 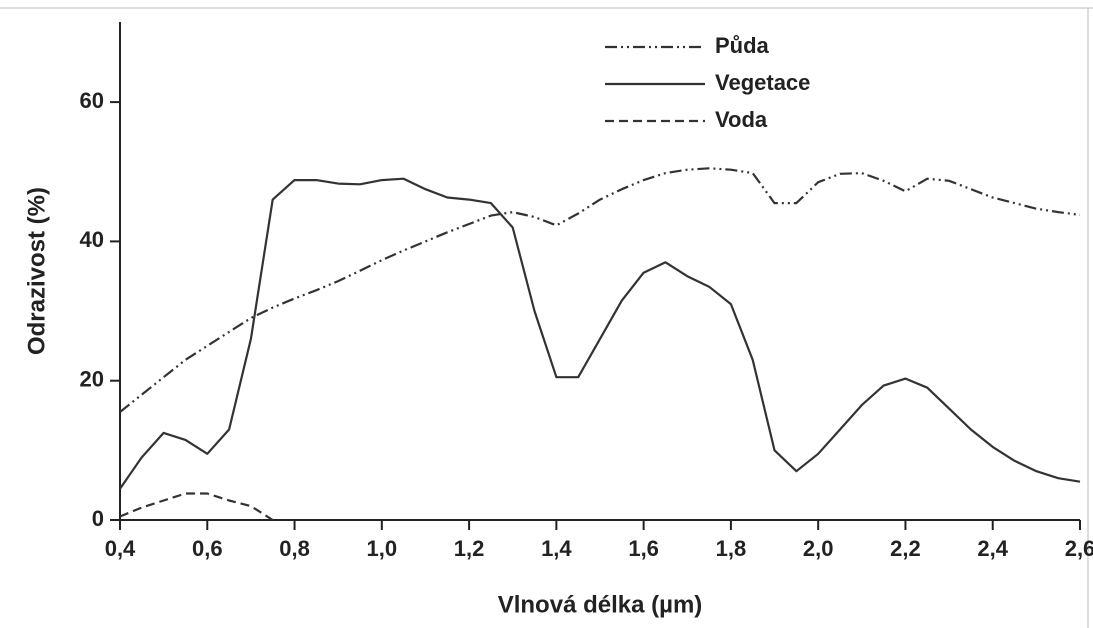 What do you see at coordinates (382, 548) in the screenshot?
I see `x-tick-label: 1,0` at bounding box center [382, 548].